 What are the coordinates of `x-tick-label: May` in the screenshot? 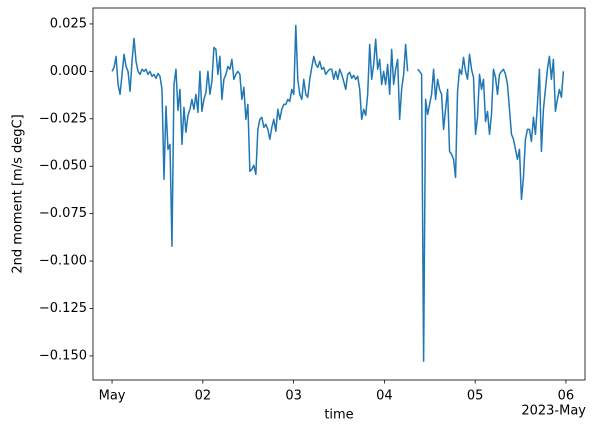 It's located at (112, 396).